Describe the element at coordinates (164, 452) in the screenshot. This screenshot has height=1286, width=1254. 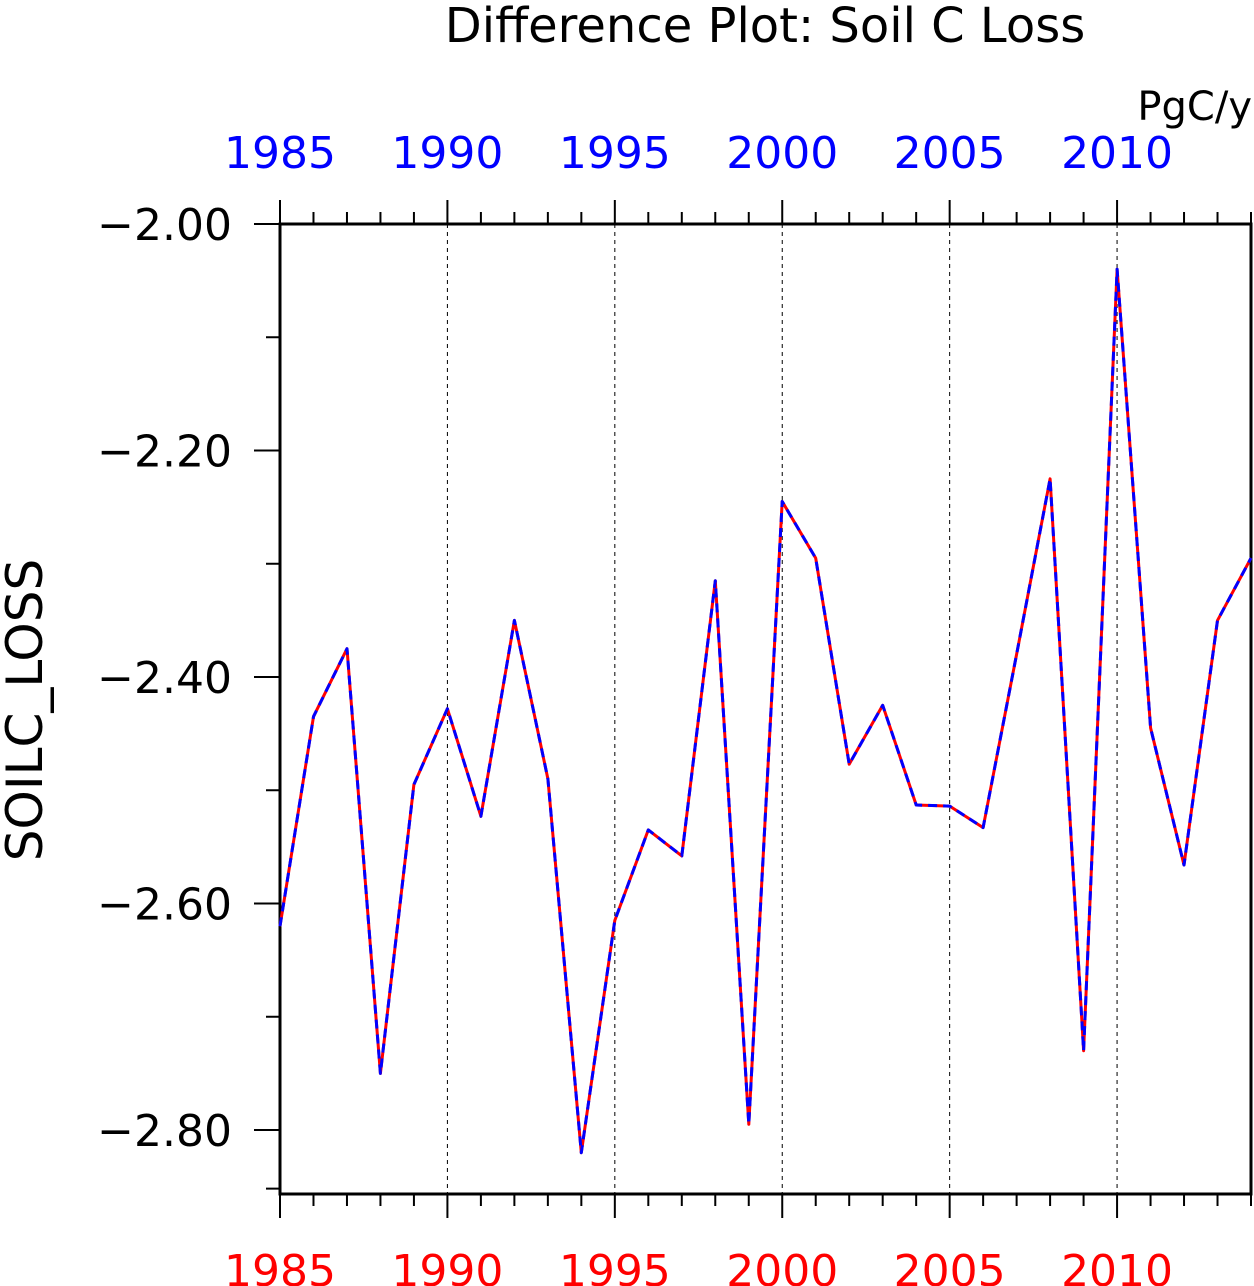
I see `y-tick-label: −2.20` at that location.